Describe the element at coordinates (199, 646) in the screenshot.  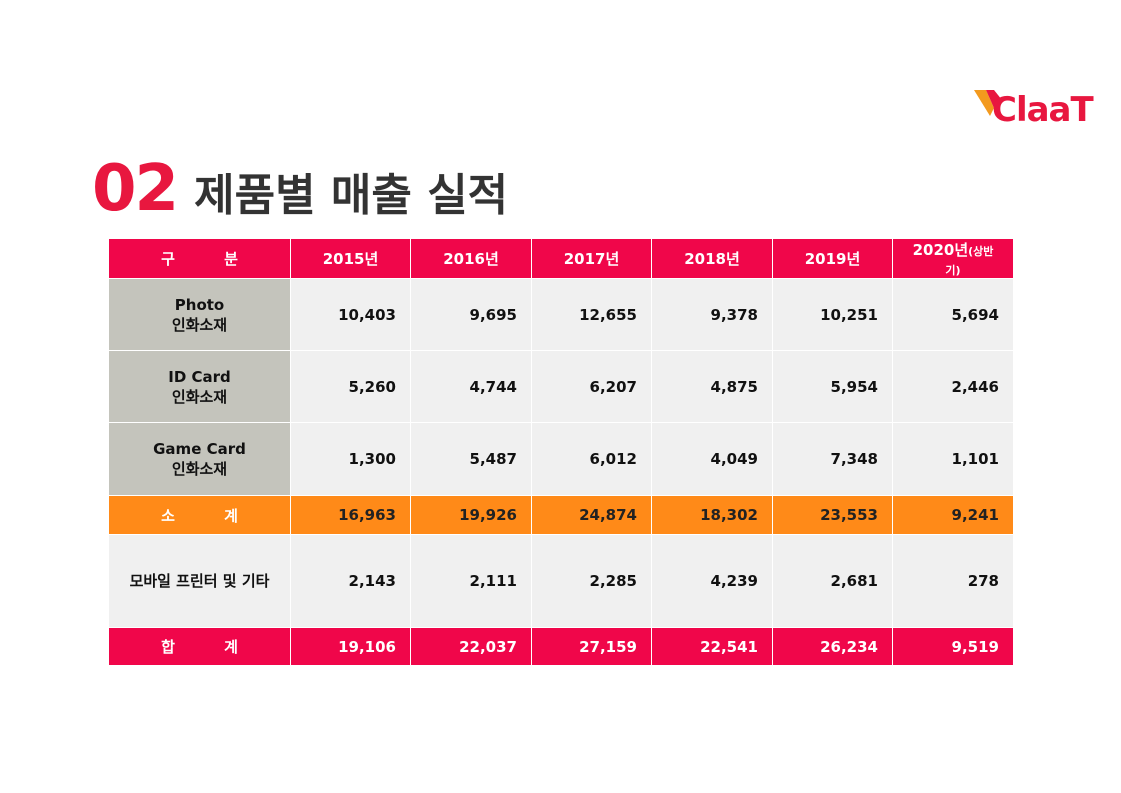
I see `total-label: 합 계` at that location.